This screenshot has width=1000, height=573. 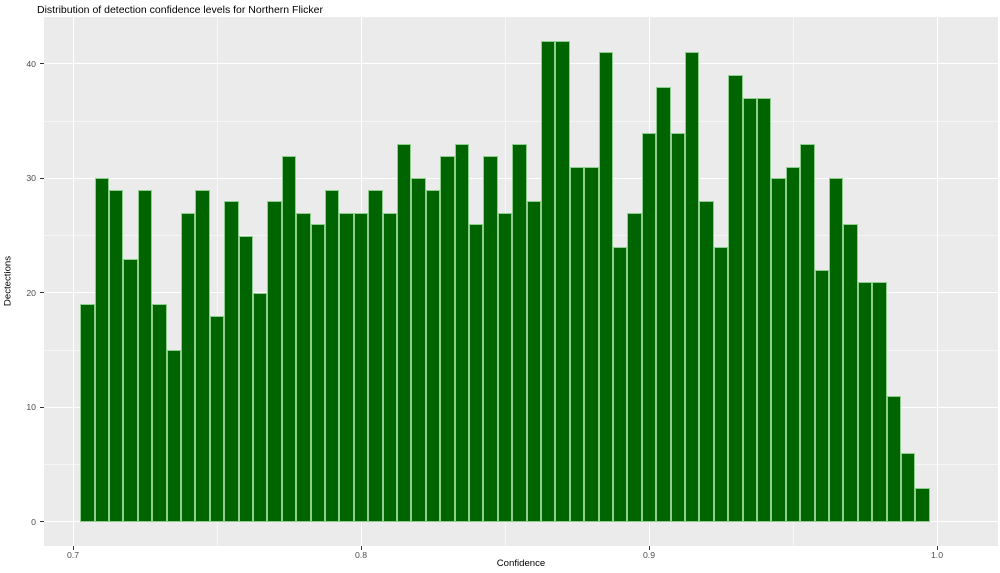 I want to click on x-axis-tick-label: 0.8, so click(x=361, y=555).